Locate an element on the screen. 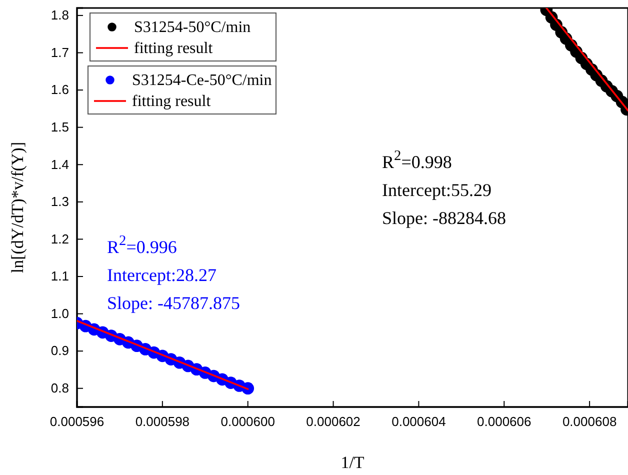 The width and height of the screenshot is (628, 475). y-tick-label: 1.7 is located at coordinates (59, 52).